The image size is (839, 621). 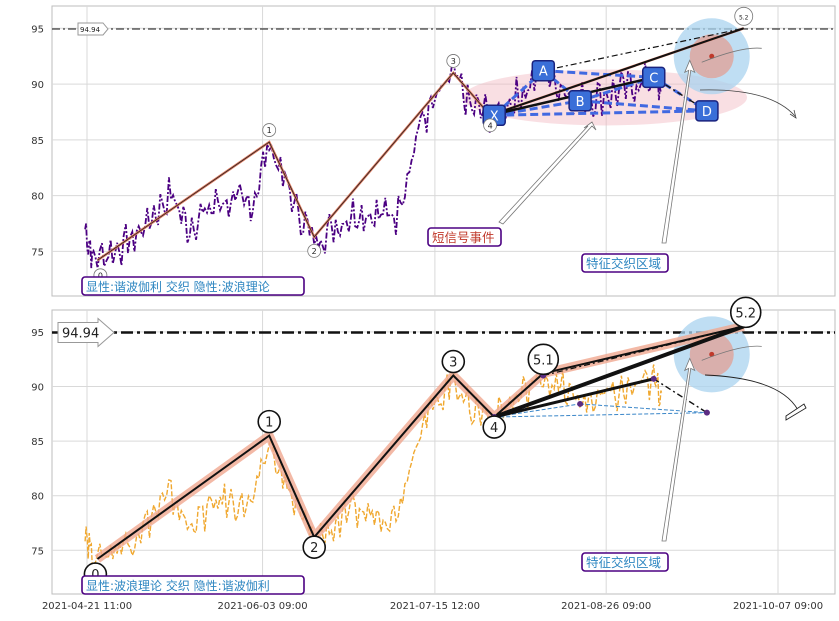 I want to click on top-wave-label: 4, so click(x=490, y=125).